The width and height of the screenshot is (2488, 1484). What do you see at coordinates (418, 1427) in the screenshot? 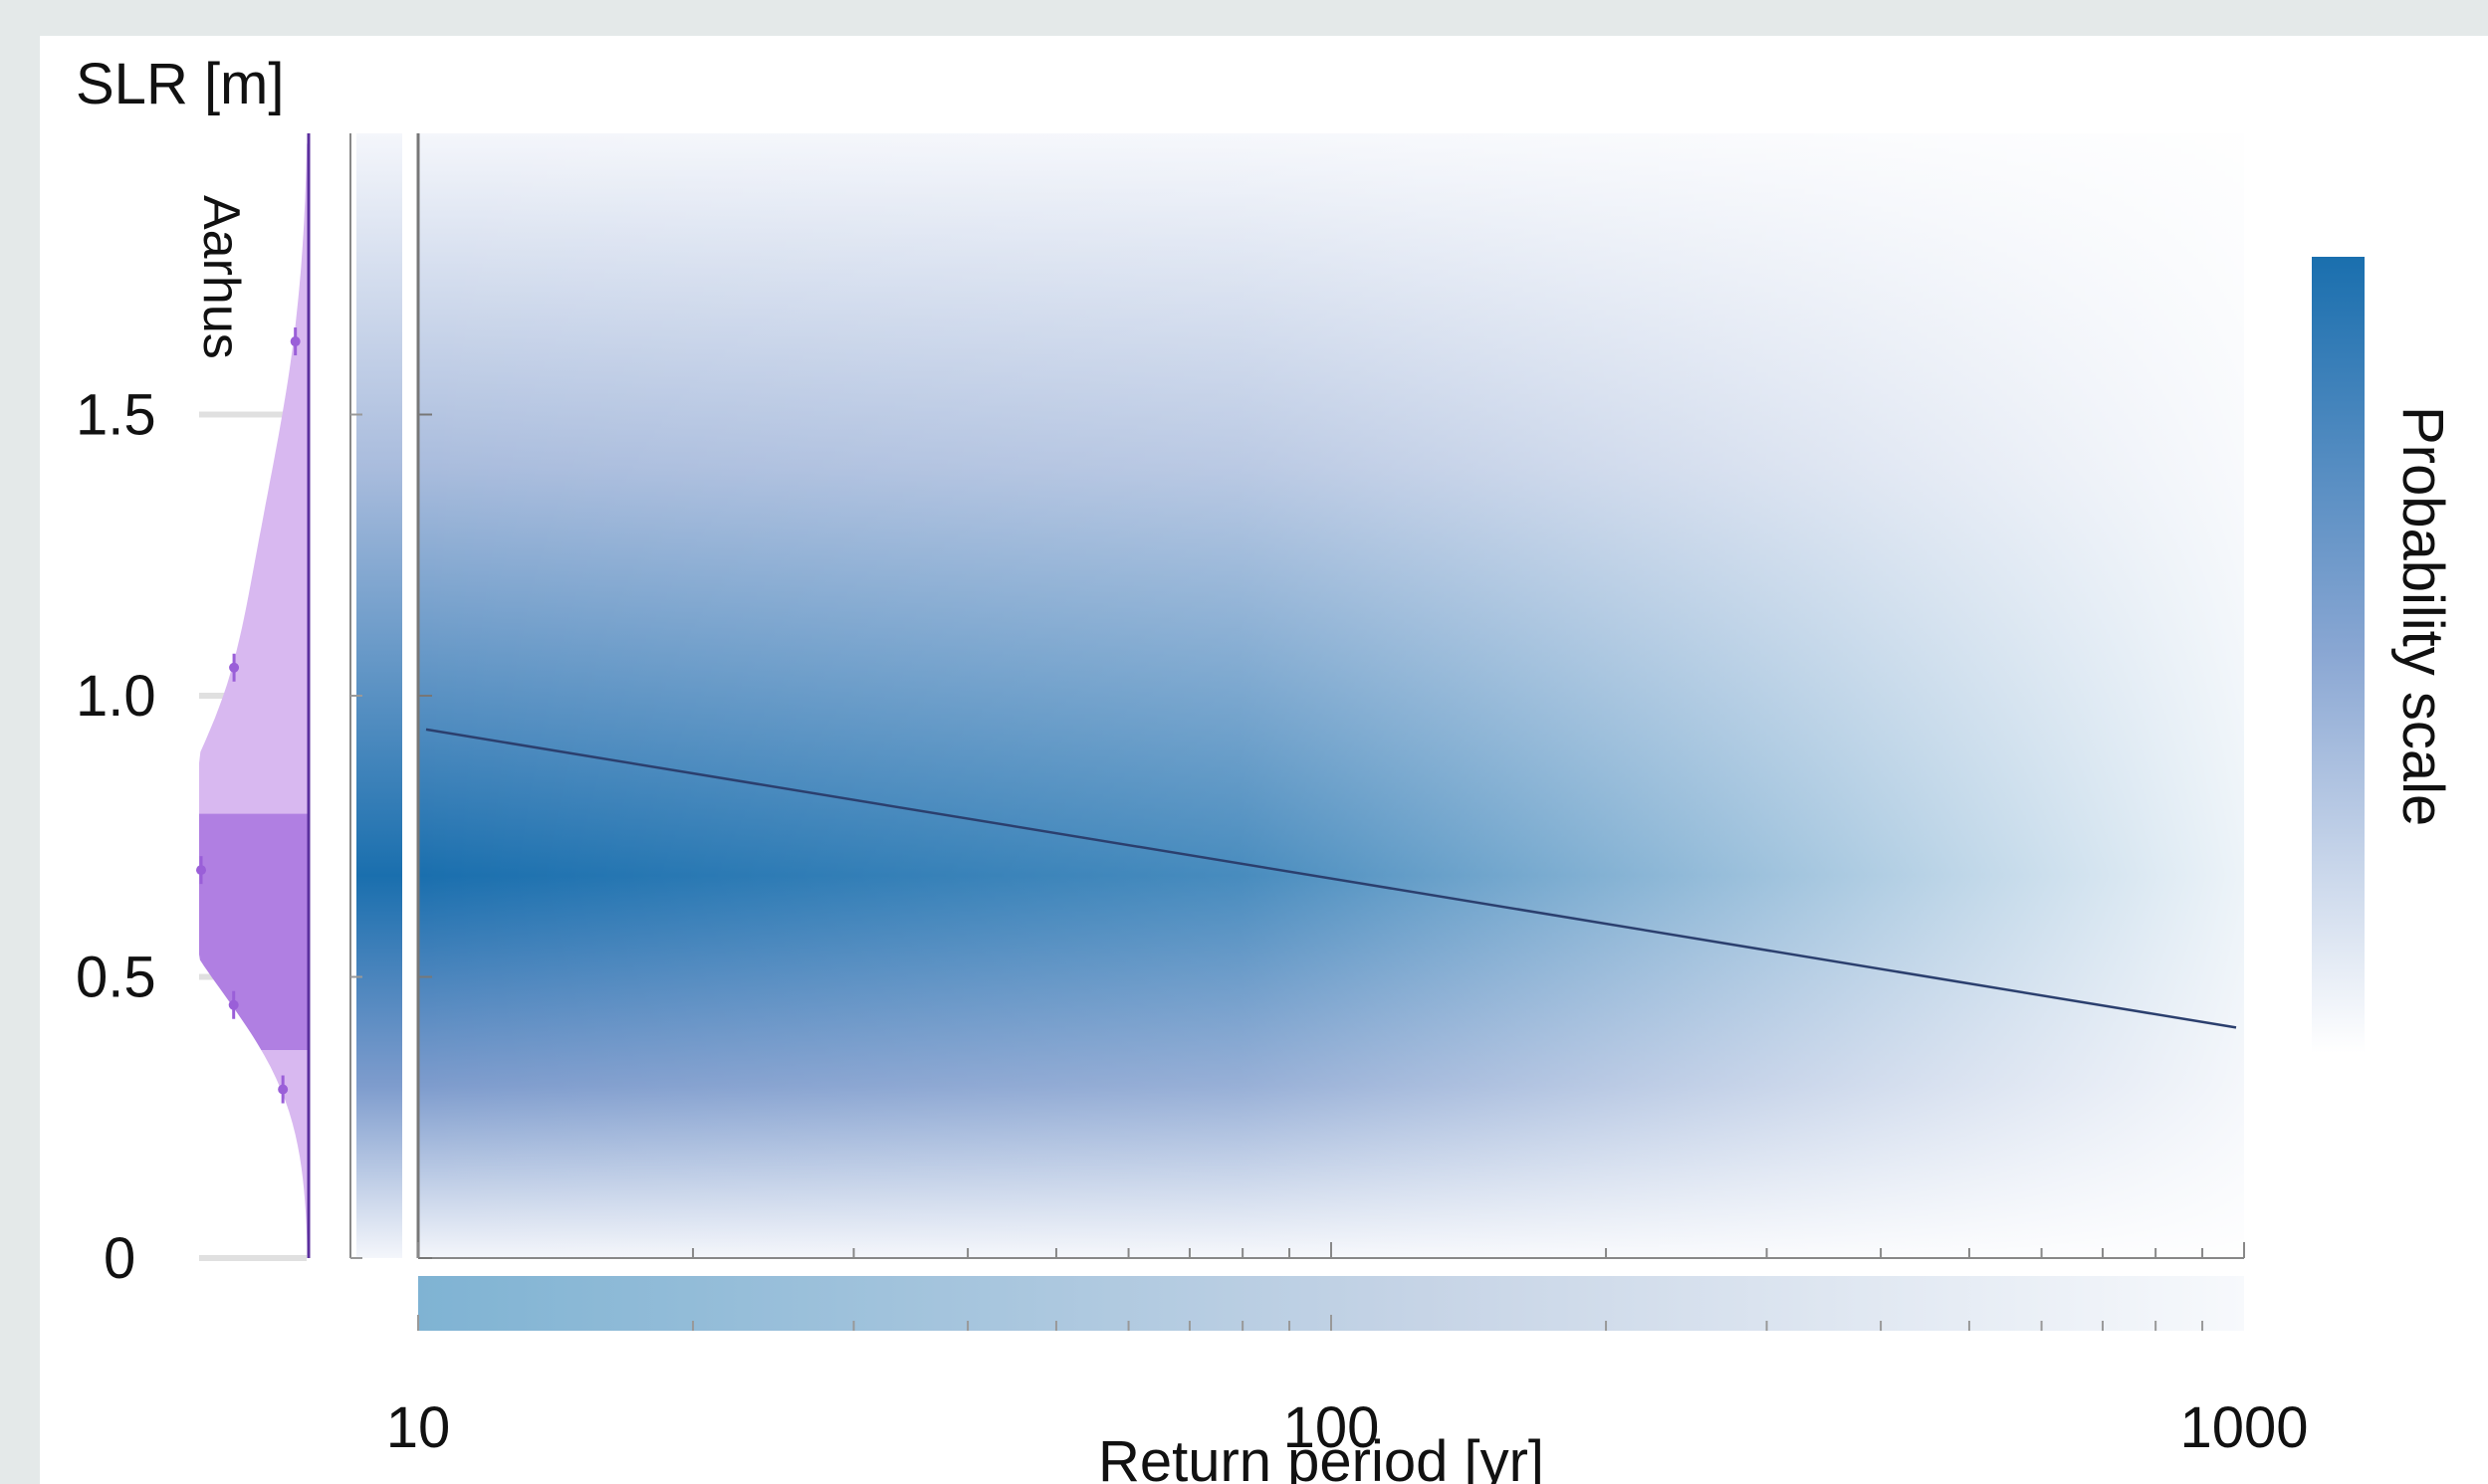
I see `x-tick-label: 10` at bounding box center [418, 1427].